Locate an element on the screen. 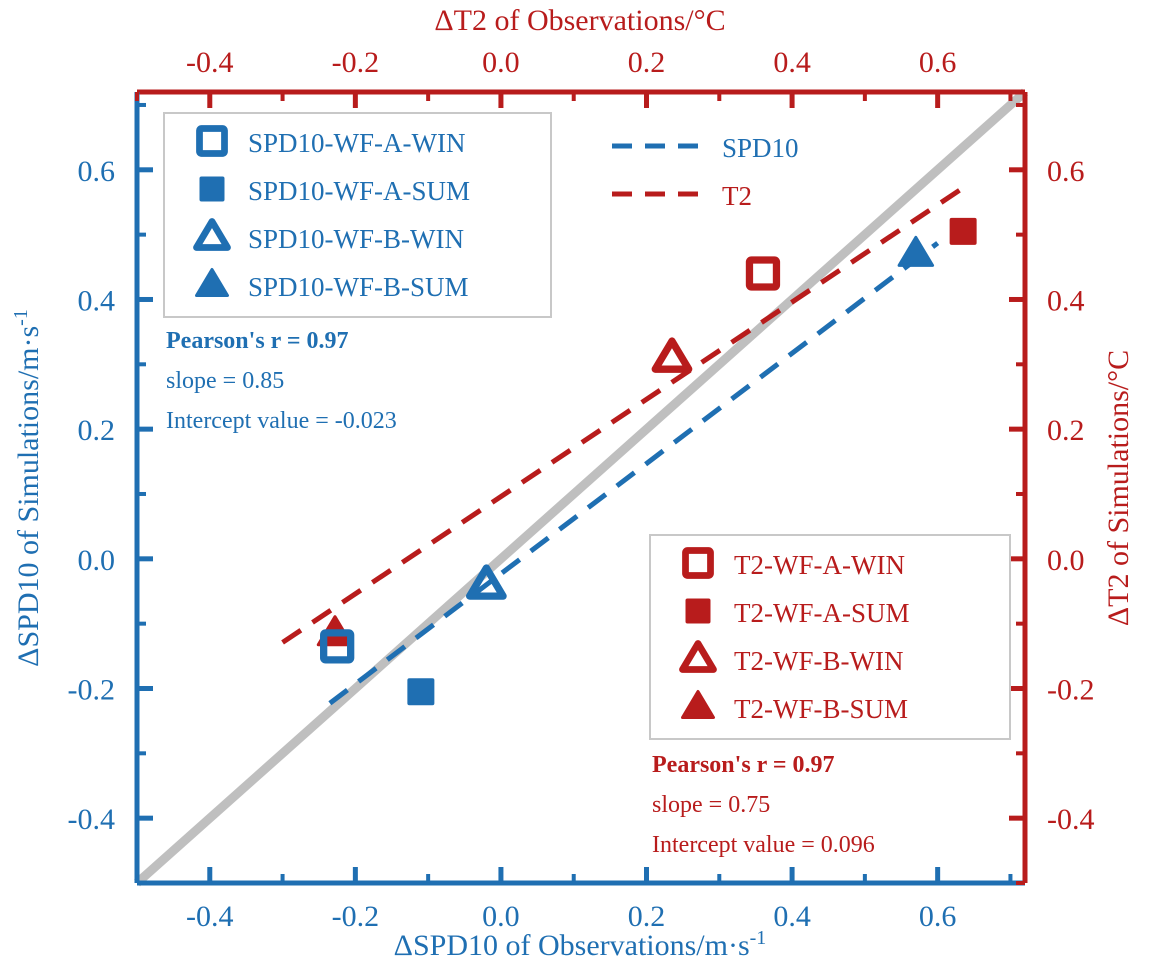 The image size is (1153, 972). tick-label-bottom: 0.4 is located at coordinates (792, 916).